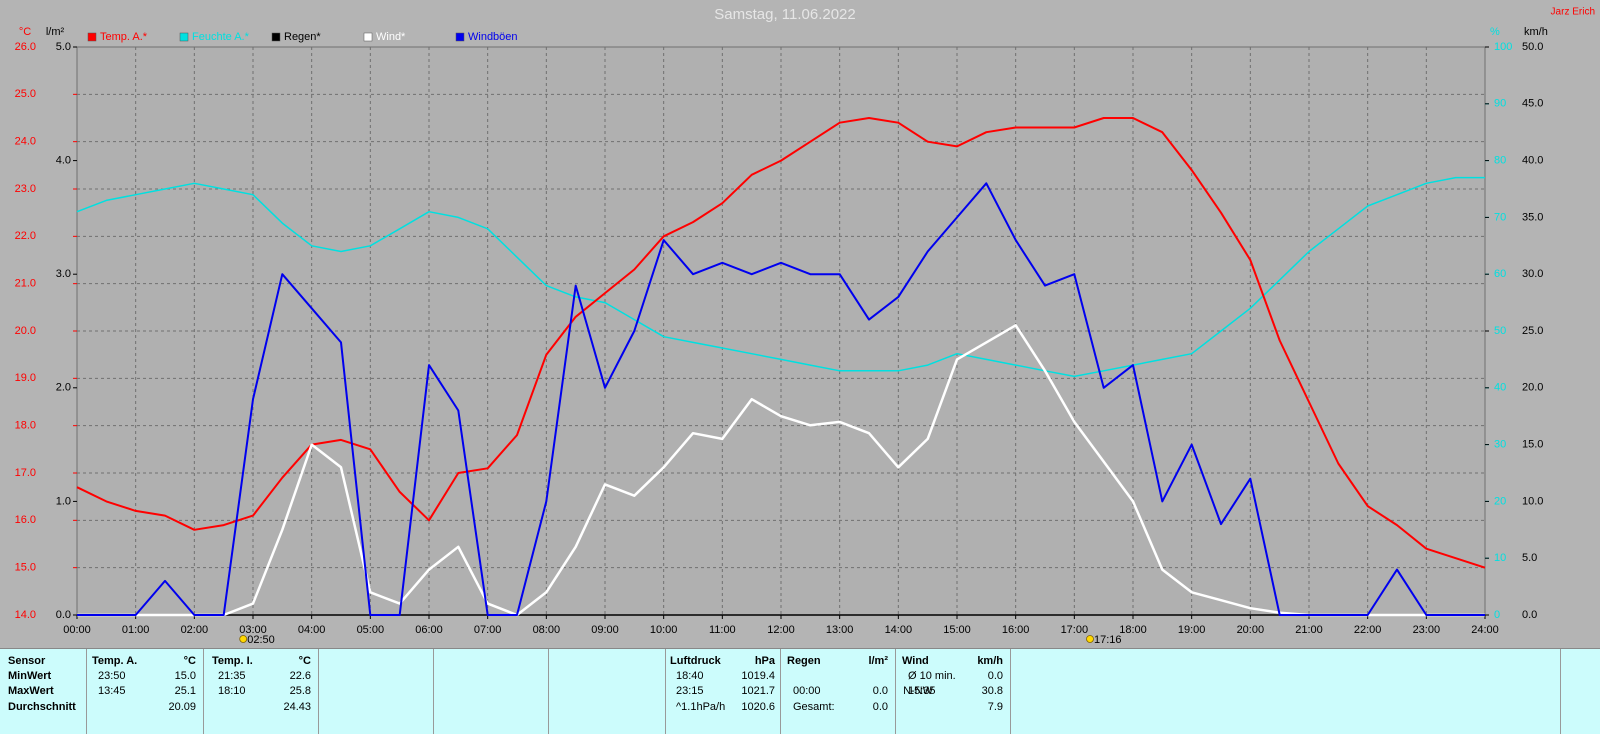 The image size is (1600, 734). What do you see at coordinates (25, 32) in the screenshot?
I see `axis-unit: °C` at bounding box center [25, 32].